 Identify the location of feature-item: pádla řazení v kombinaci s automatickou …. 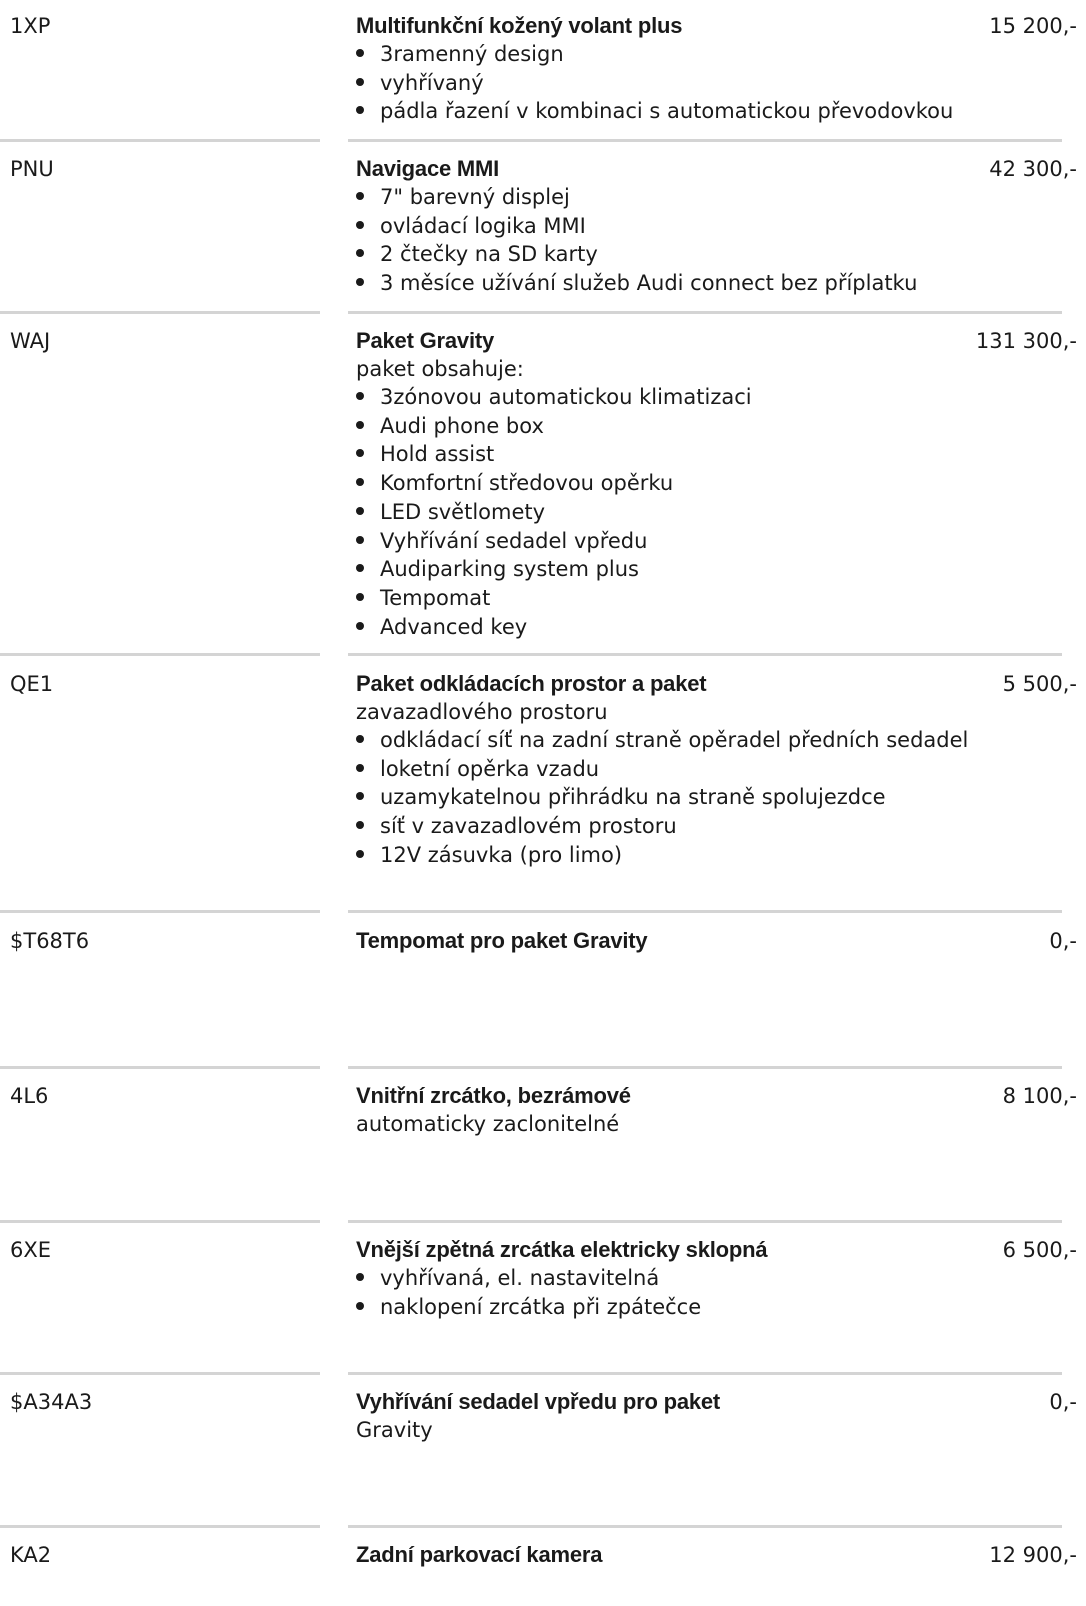
(676, 111).